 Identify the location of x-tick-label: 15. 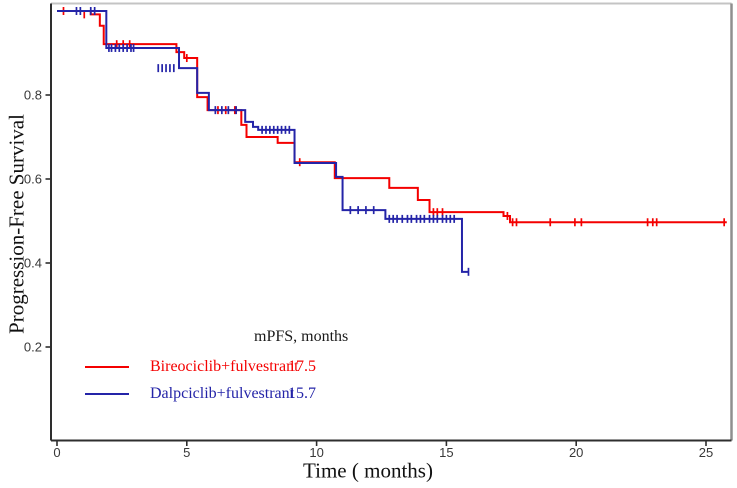
(446, 452).